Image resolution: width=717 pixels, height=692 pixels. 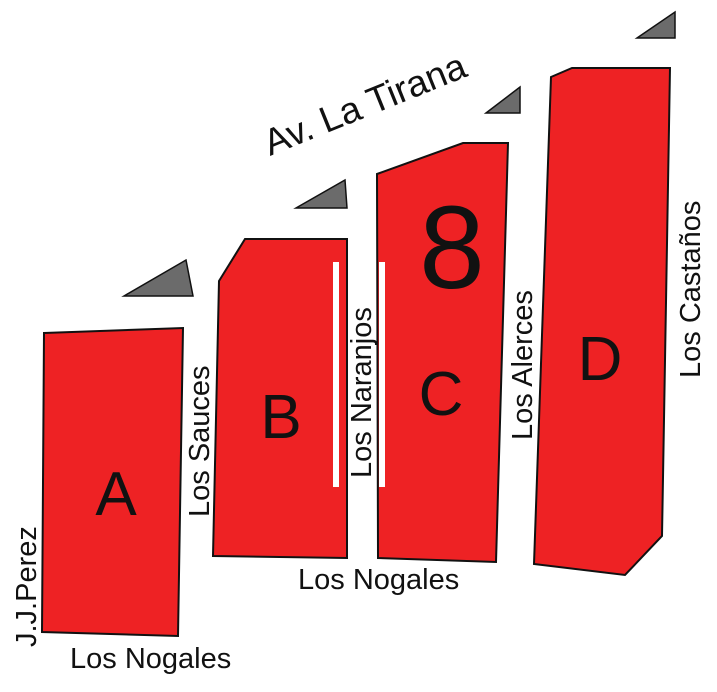 What do you see at coordinates (150, 659) in the screenshot?
I see `street-los-nogales-bottom: Los Nogales` at bounding box center [150, 659].